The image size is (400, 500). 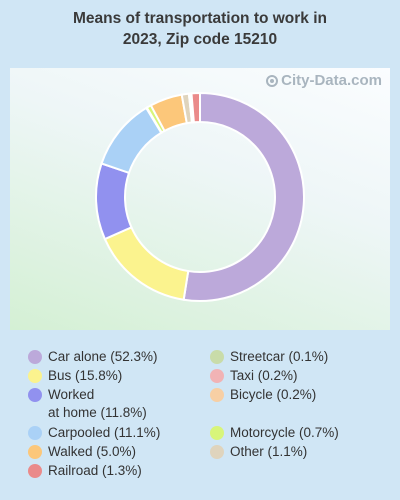 I want to click on legend-item-worked-at-home: Worked at home (11.8%), so click(x=87, y=404).